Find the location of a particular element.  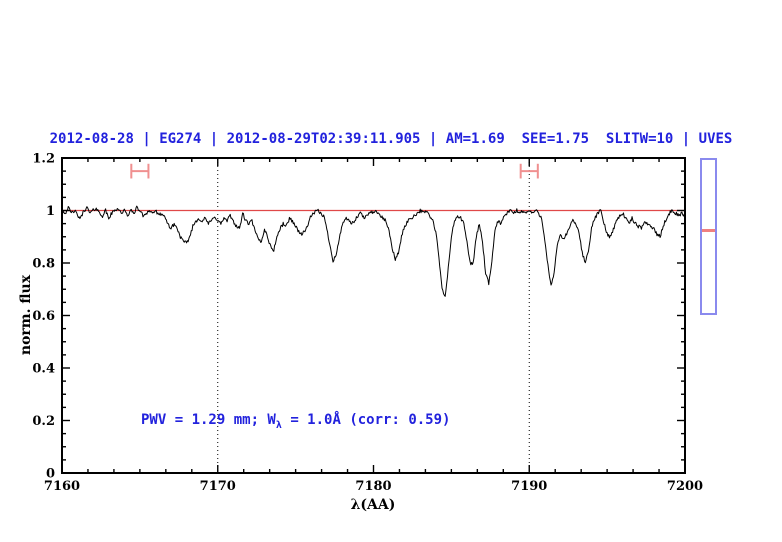

pwv-annotation-lambda-subscript: λ is located at coordinates (278, 425).